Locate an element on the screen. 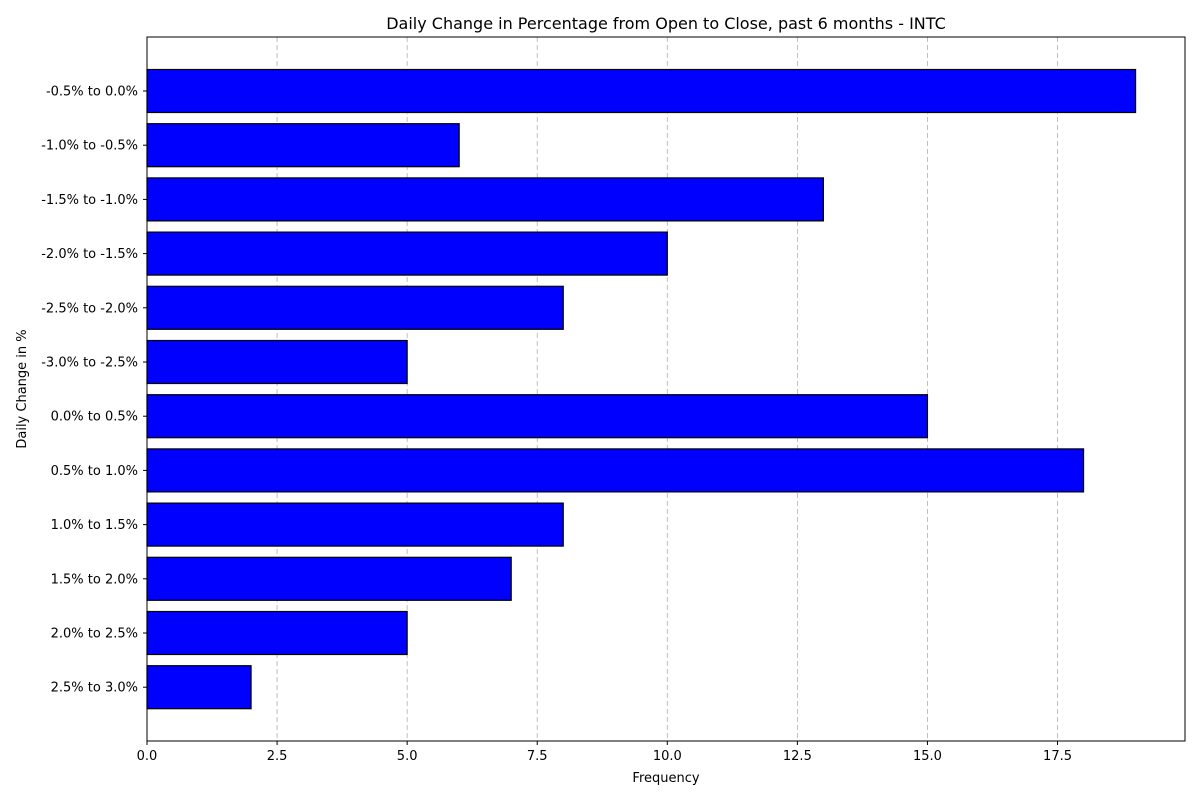  y-tick-label-4: -2.5% to -2.0% is located at coordinates (89, 308).